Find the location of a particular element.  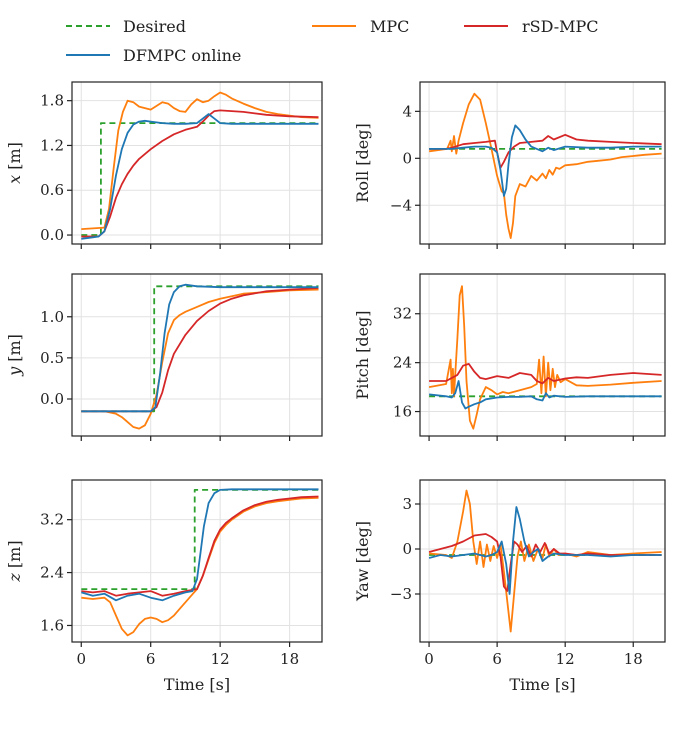

series-group-z is located at coordinates (200, 562).